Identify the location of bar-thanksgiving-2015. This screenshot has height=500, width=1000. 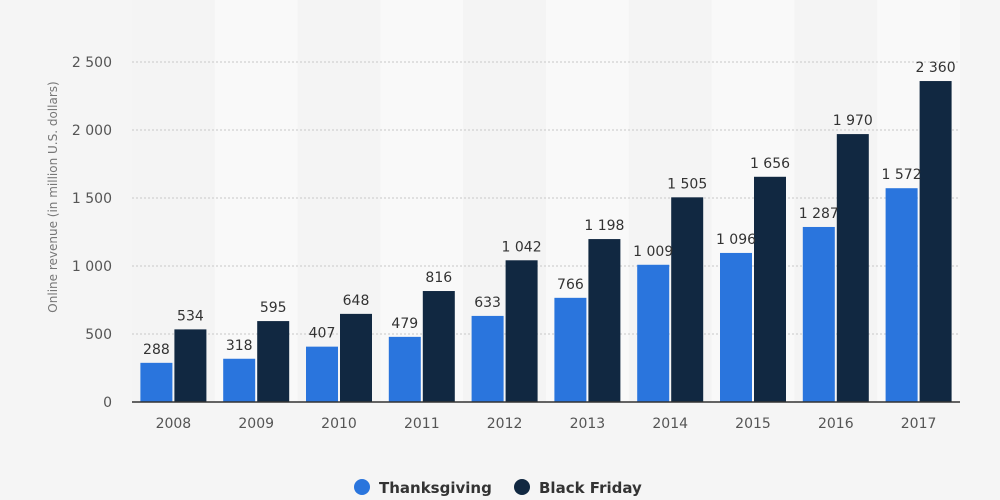
(736, 327).